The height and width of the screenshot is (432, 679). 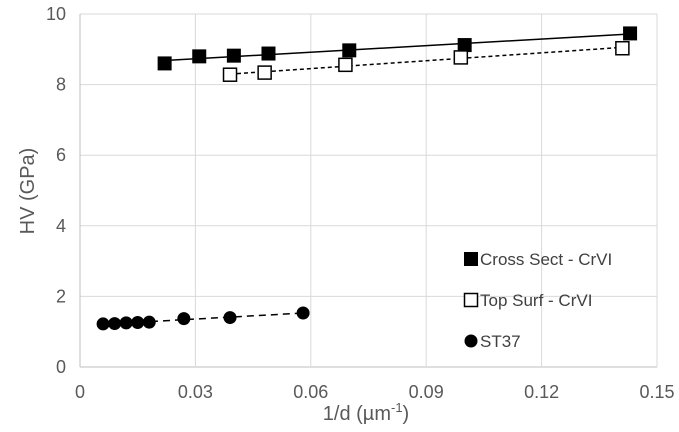 I want to click on y-tick-label: 6, so click(x=61, y=155).